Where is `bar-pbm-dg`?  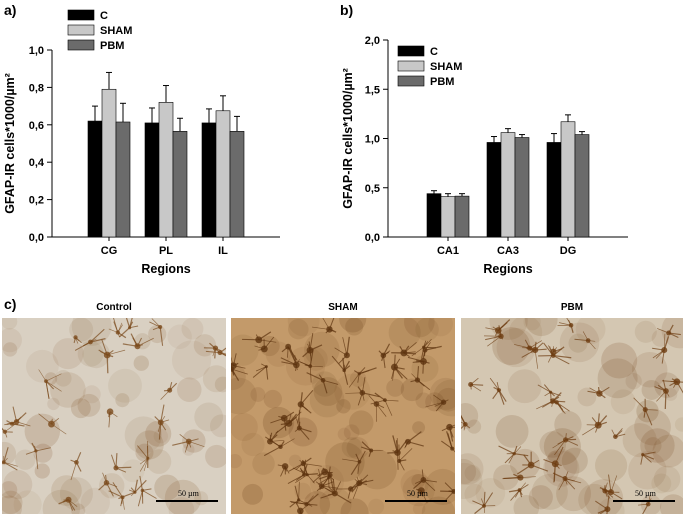 bar-pbm-dg is located at coordinates (582, 186).